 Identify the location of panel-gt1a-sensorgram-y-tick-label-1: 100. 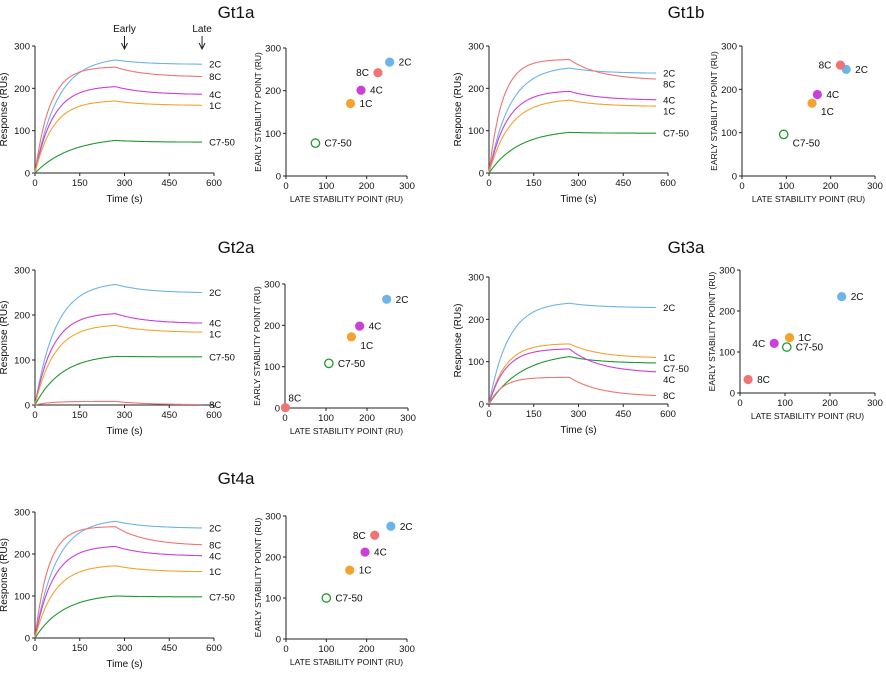
(22, 131).